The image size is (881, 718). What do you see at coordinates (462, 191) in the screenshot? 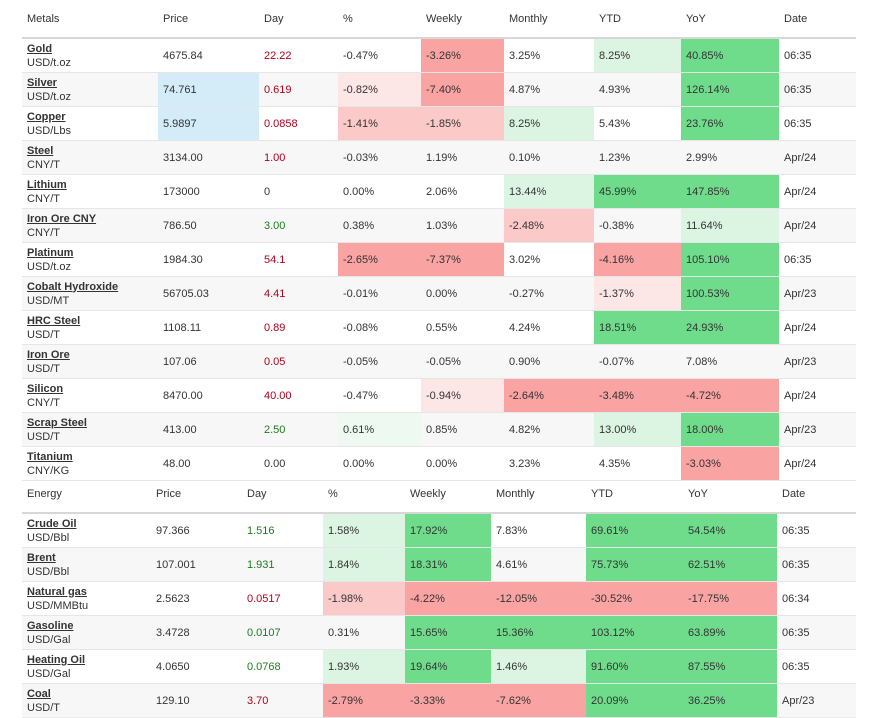
I see `weekly-cell: 2.06%` at bounding box center [462, 191].